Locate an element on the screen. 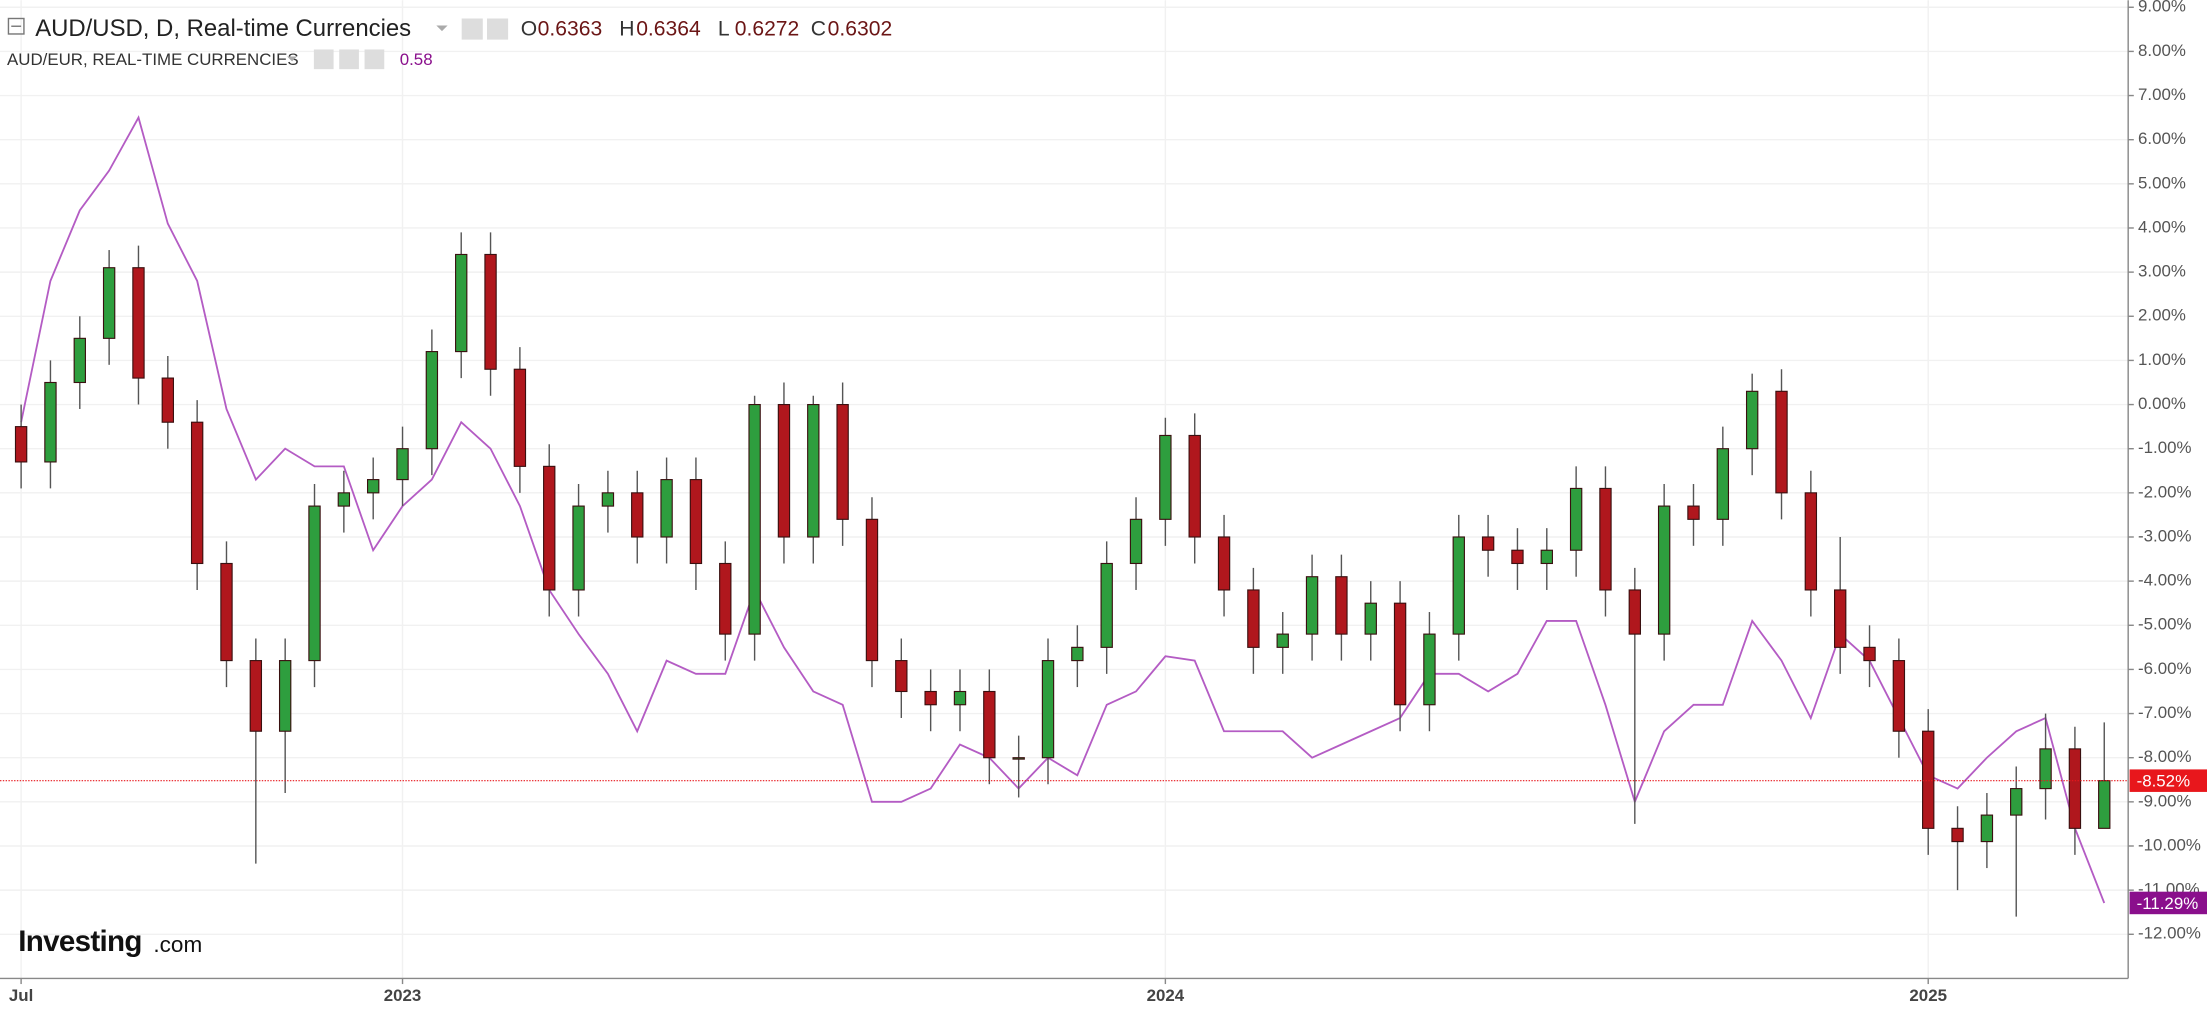  ohlc-letter: H is located at coordinates (626, 28).